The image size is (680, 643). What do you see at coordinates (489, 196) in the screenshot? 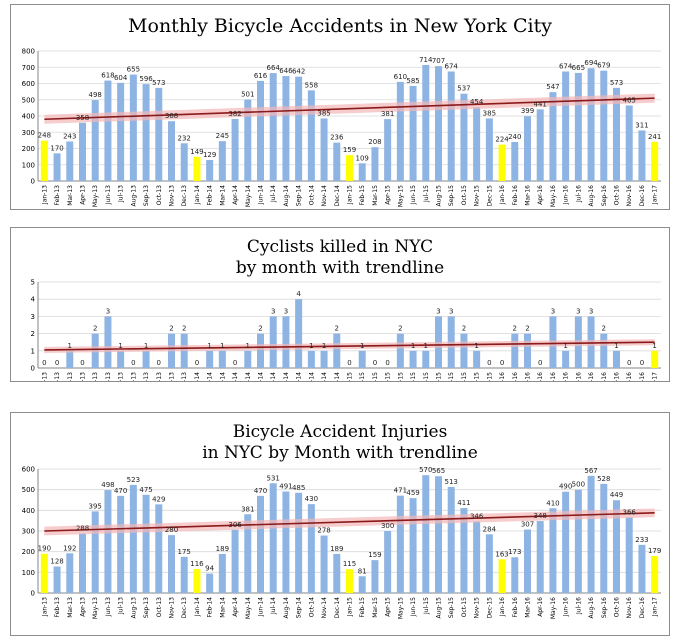
I see `x-tick-label: Dec-15` at bounding box center [489, 196].